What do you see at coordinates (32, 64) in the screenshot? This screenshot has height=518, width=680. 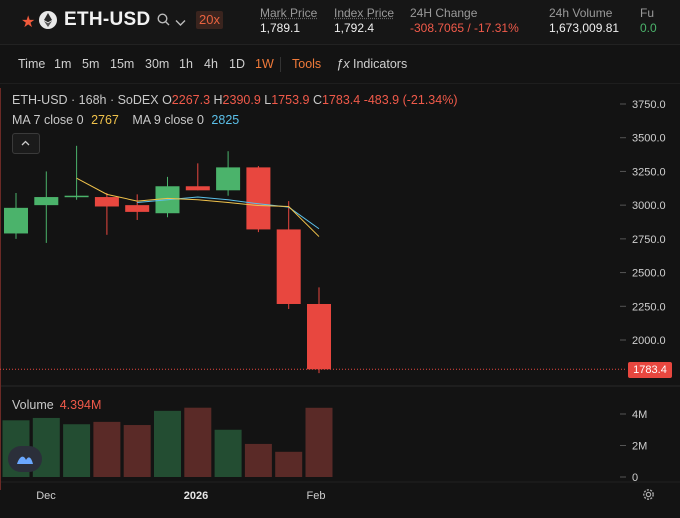 I see `tf-time: Time` at bounding box center [32, 64].